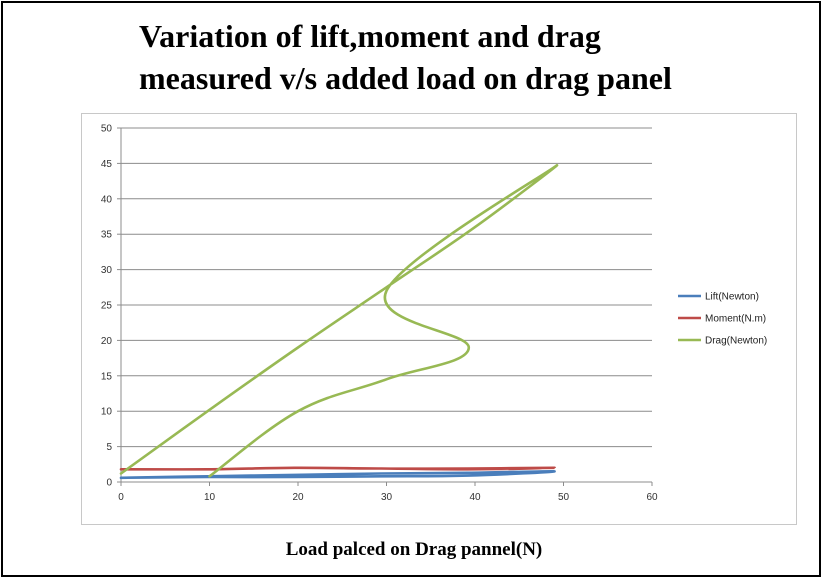 Image resolution: width=822 pixels, height=578 pixels. Describe the element at coordinates (107, 270) in the screenshot. I see `y-tick-label: 30` at that location.